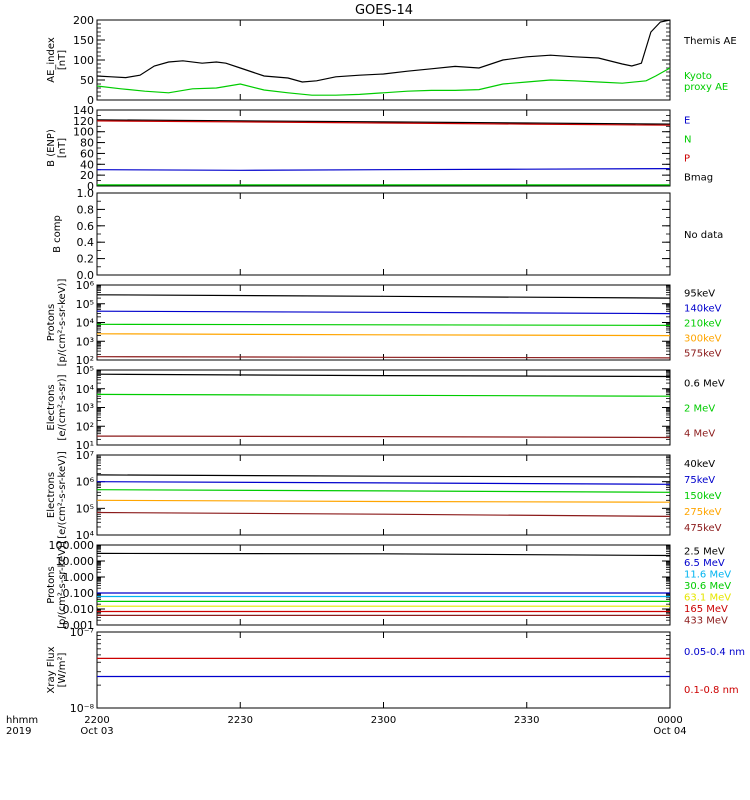  What do you see at coordinates (704, 552) in the screenshot?
I see `legend-entry: 2.5 MeV` at bounding box center [704, 552].